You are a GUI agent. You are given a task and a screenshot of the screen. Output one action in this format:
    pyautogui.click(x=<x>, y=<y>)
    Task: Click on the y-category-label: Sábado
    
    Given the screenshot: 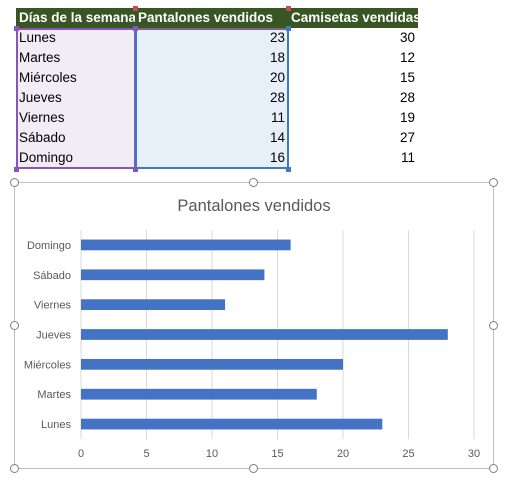 What is the action you would take?
    pyautogui.click(x=52, y=276)
    